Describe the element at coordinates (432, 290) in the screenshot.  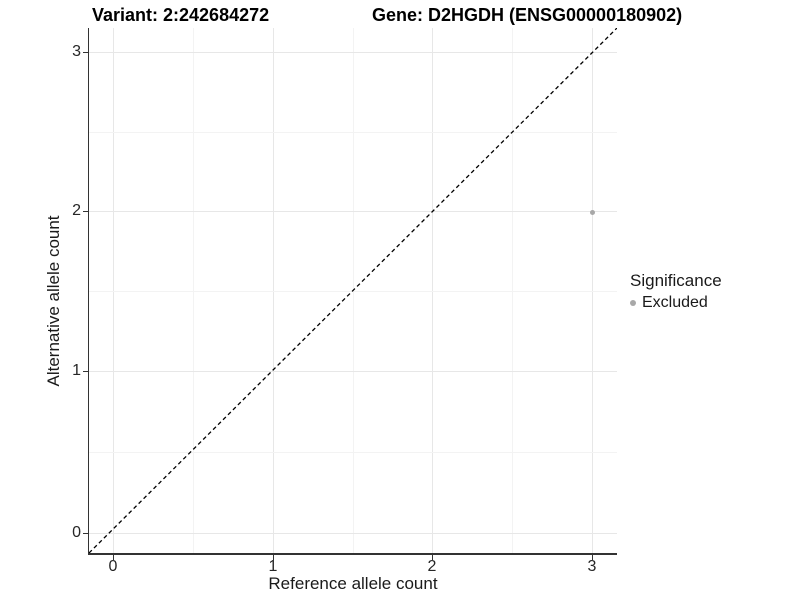
I see `gridline-x2` at that location.